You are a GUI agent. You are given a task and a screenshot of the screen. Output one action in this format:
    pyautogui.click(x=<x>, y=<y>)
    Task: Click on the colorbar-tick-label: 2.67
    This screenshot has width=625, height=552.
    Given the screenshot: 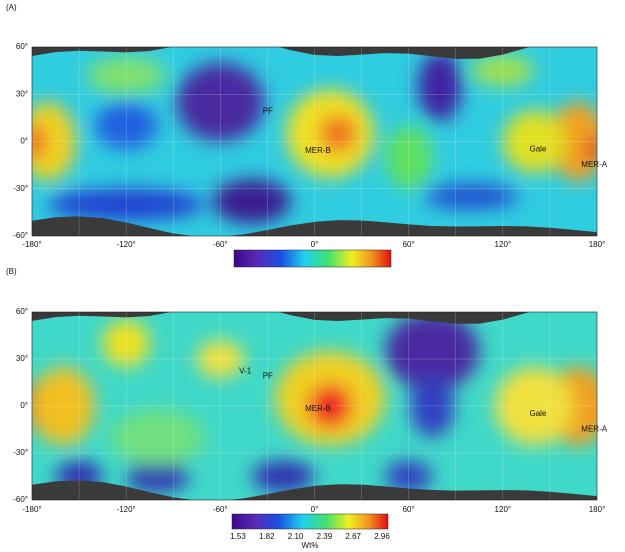 What is the action you would take?
    pyautogui.click(x=353, y=536)
    